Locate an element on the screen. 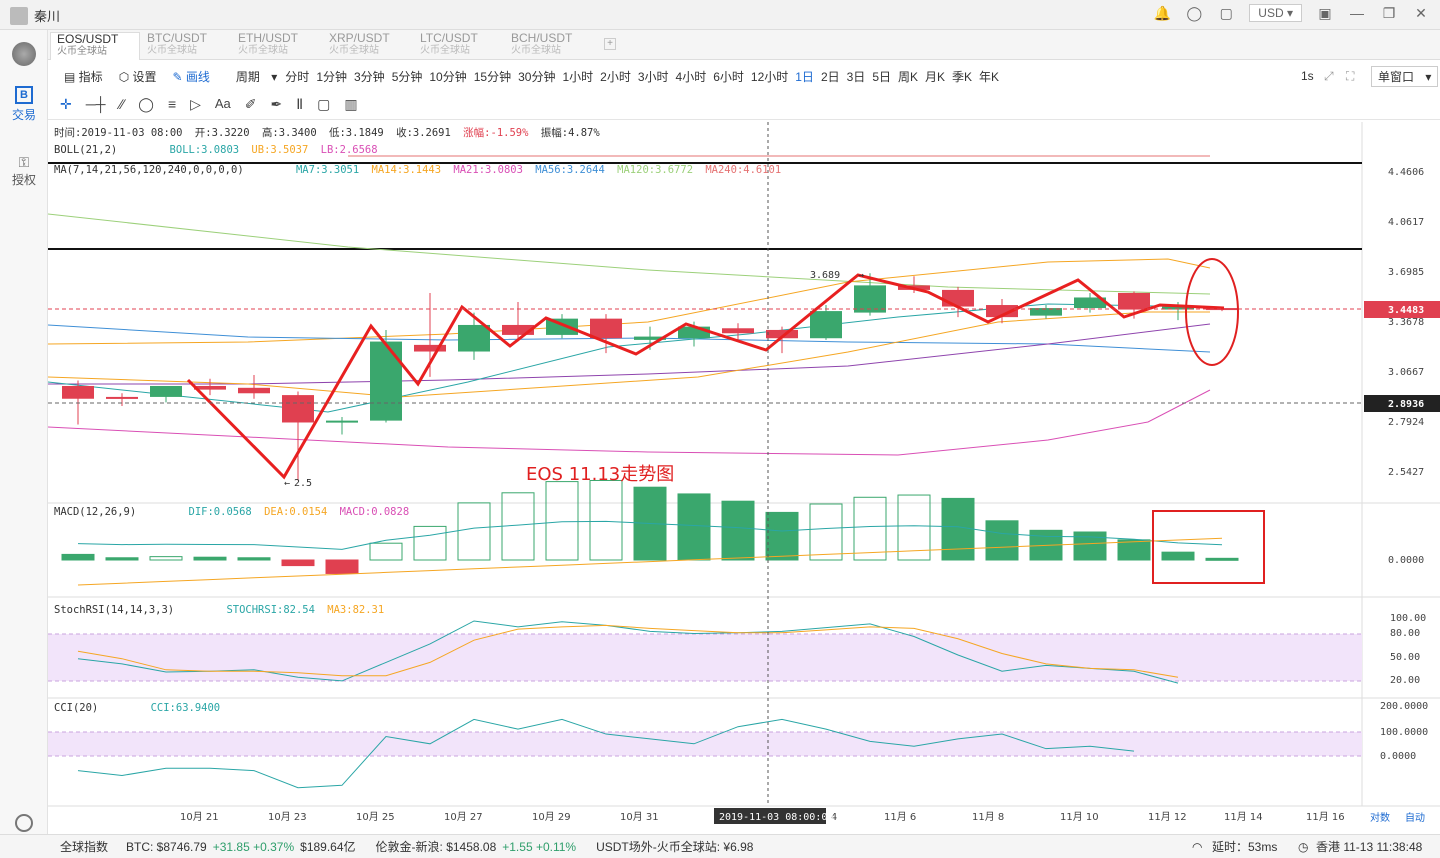  tab-pair: EOS/USDT is located at coordinates (88, 39).